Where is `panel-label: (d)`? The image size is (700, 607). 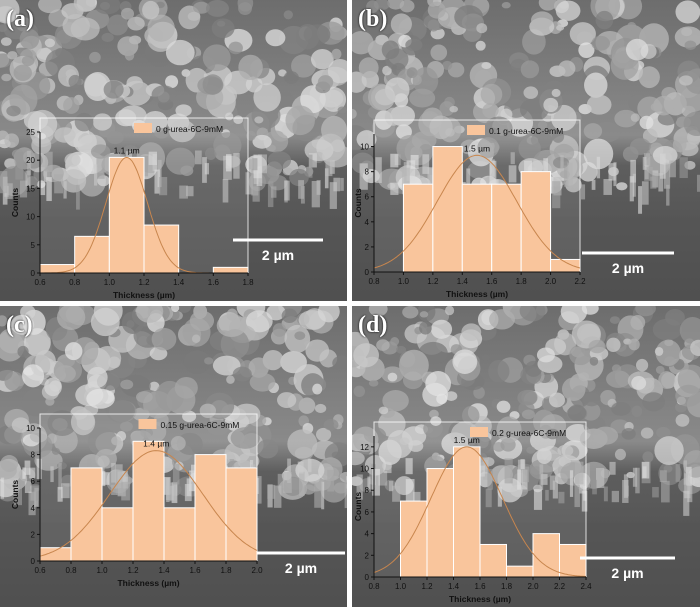
panel-label: (d) is located at coordinates (373, 325).